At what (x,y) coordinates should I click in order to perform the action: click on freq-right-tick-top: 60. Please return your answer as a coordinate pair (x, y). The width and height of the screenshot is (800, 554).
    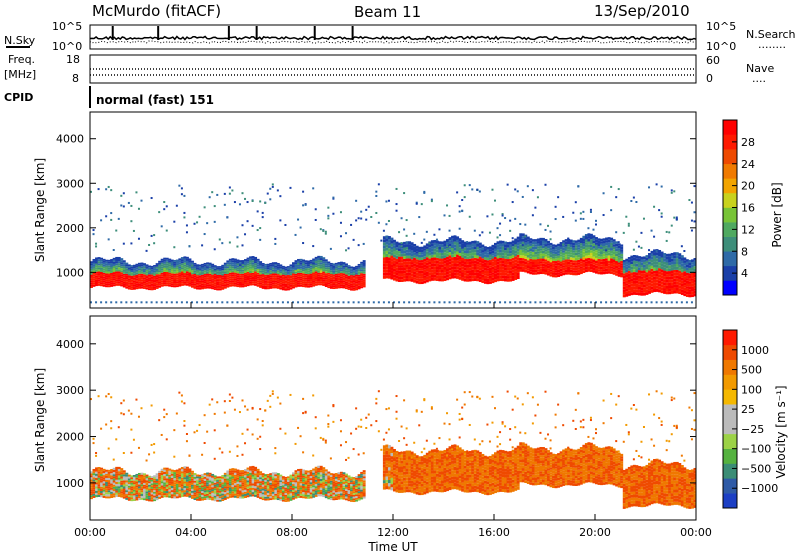
    Looking at the image, I should click on (713, 60).